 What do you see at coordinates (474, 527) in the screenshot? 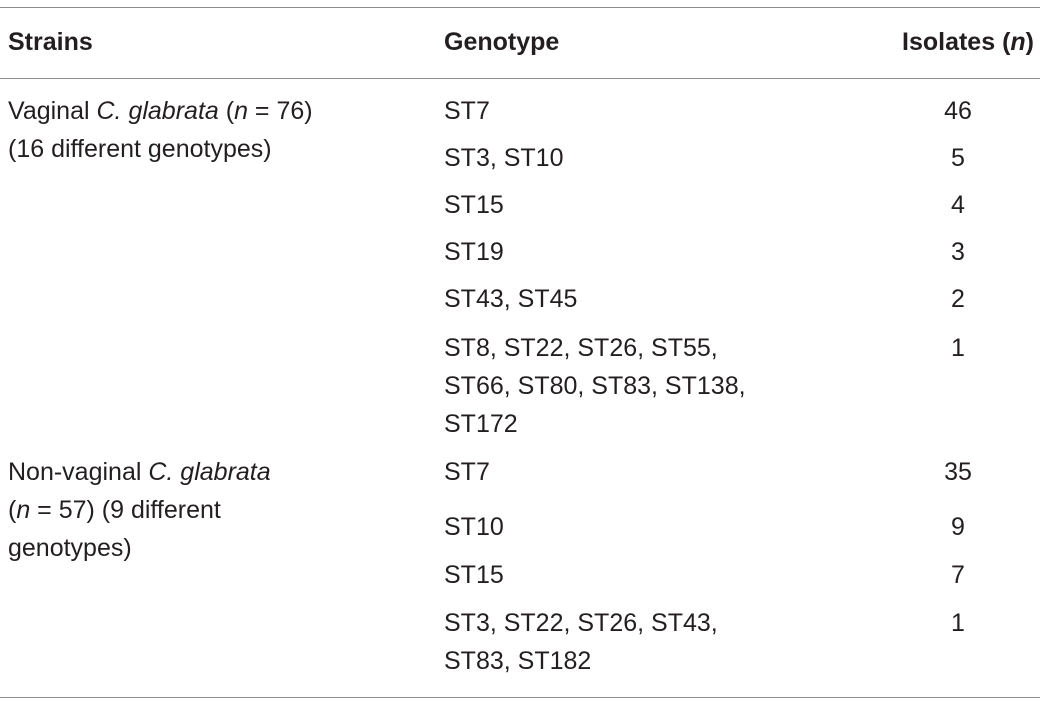
I see `genotype-cell: ST10` at bounding box center [474, 527].